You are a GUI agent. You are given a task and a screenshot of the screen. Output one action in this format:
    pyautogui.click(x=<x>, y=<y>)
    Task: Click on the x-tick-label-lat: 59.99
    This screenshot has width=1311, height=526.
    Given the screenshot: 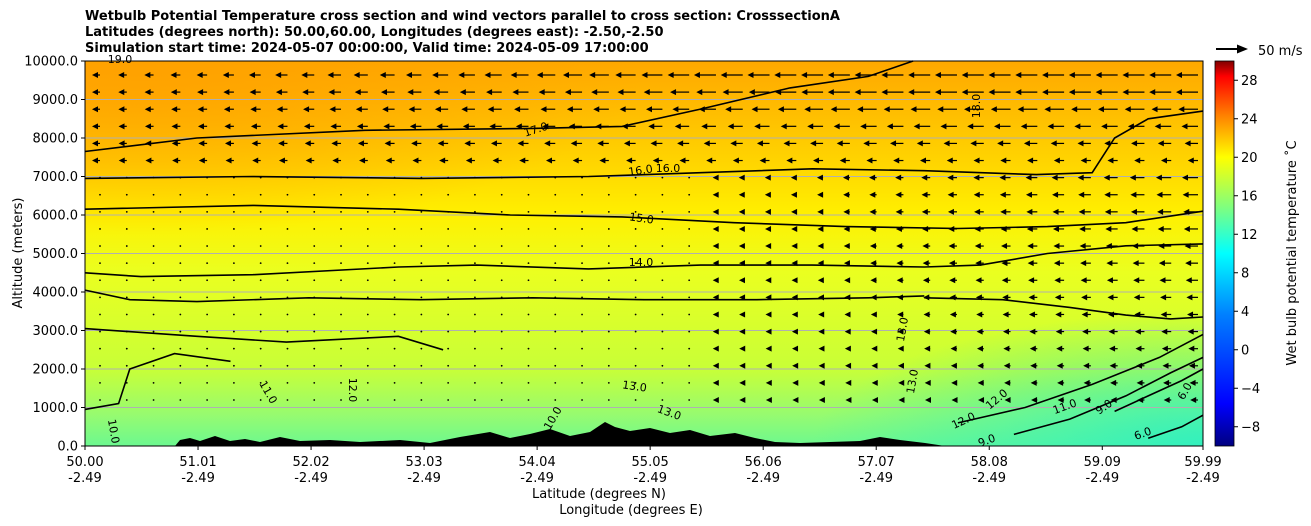 What is the action you would take?
    pyautogui.click(x=1202, y=462)
    